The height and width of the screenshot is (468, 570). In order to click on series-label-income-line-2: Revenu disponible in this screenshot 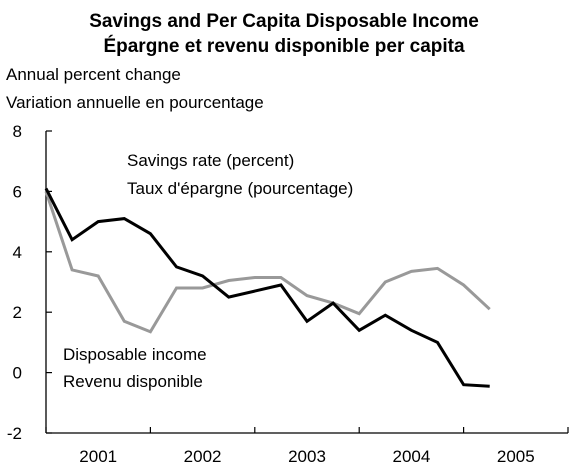, I will do `click(133, 381)`.